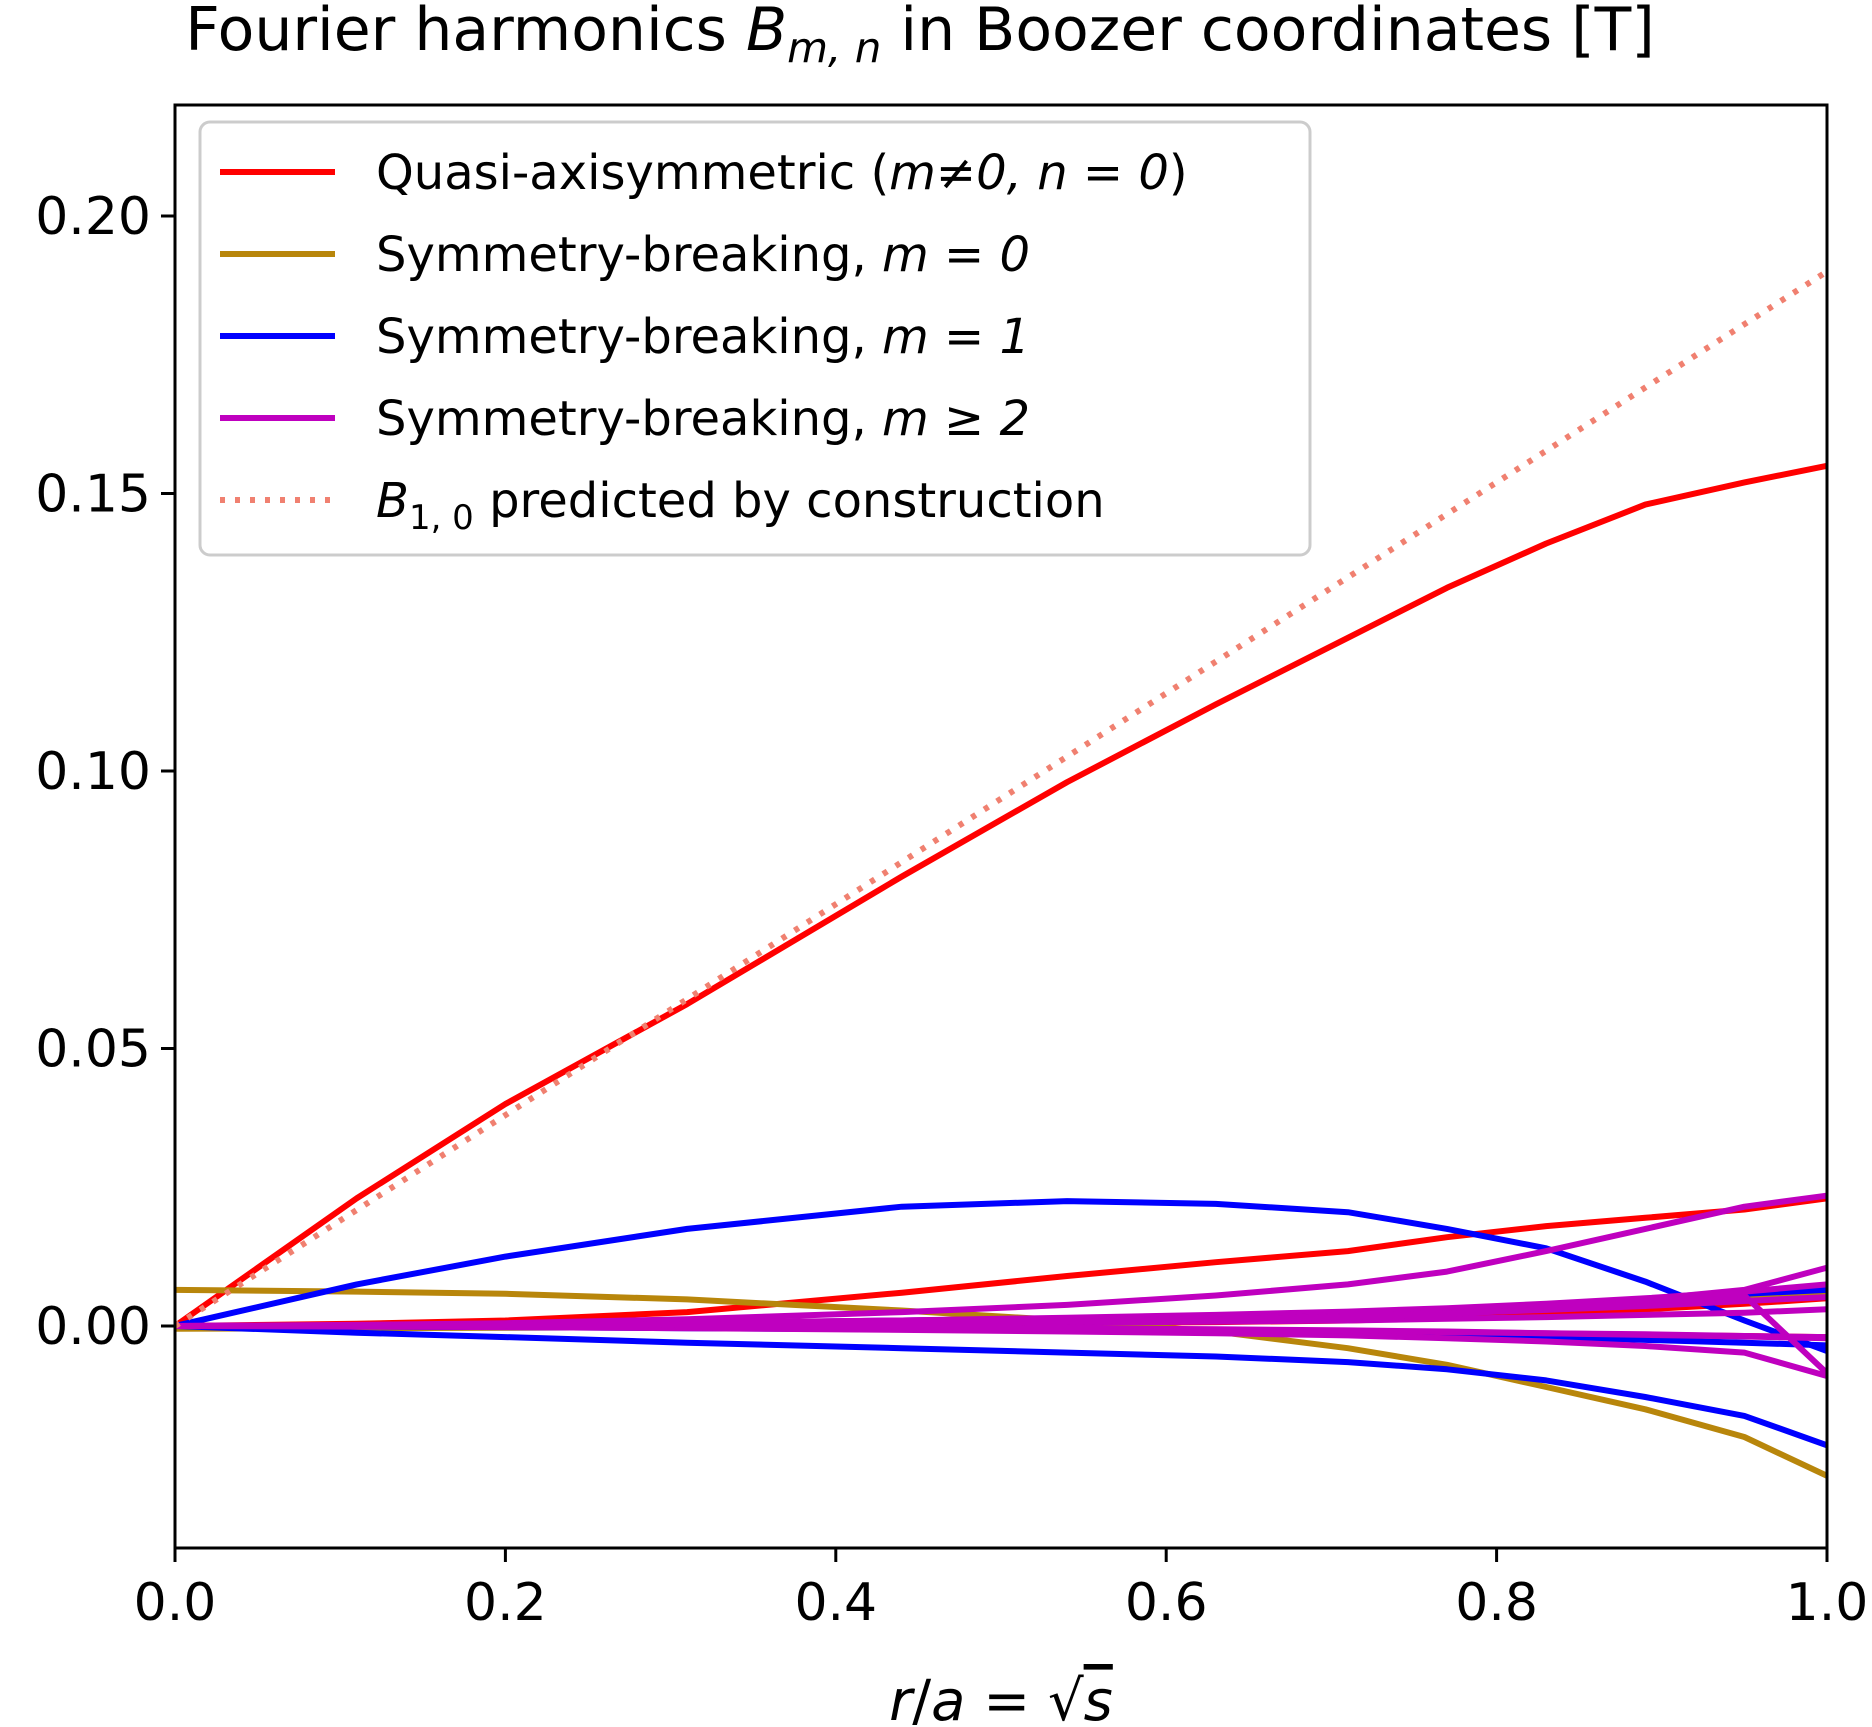  What do you see at coordinates (505, 1603) in the screenshot?
I see `x-tick-label: 0.2` at bounding box center [505, 1603].